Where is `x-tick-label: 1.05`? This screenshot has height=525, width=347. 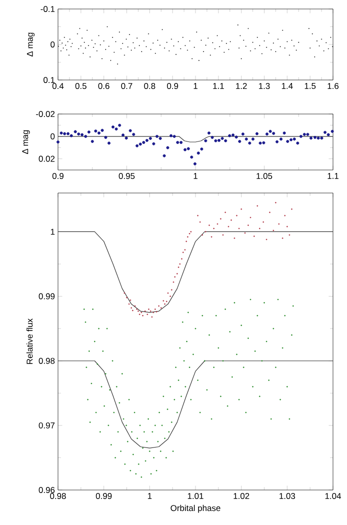 x-tick-label: 1.05 is located at coordinates (264, 176).